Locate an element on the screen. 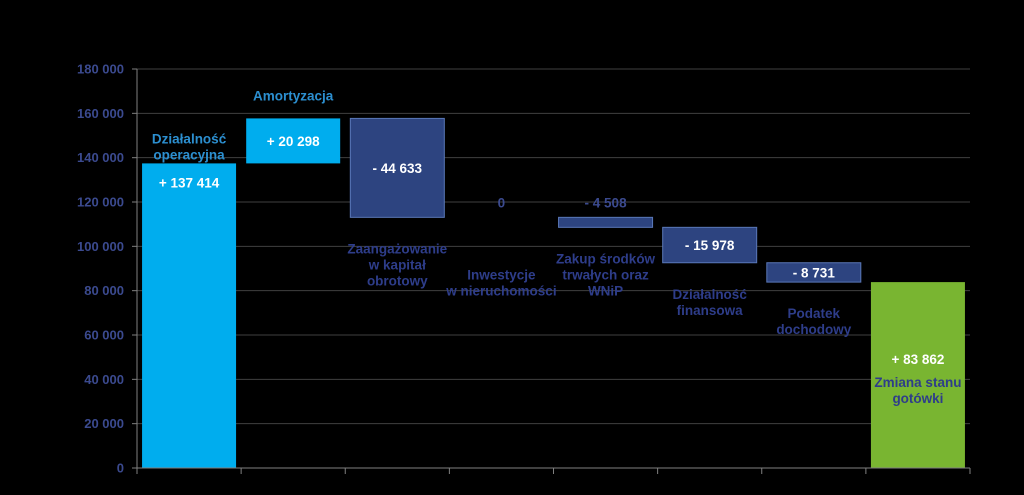 This screenshot has width=1024, height=495. category-label-5: Zakup środków trwałych oraz WNiP is located at coordinates (606, 274).